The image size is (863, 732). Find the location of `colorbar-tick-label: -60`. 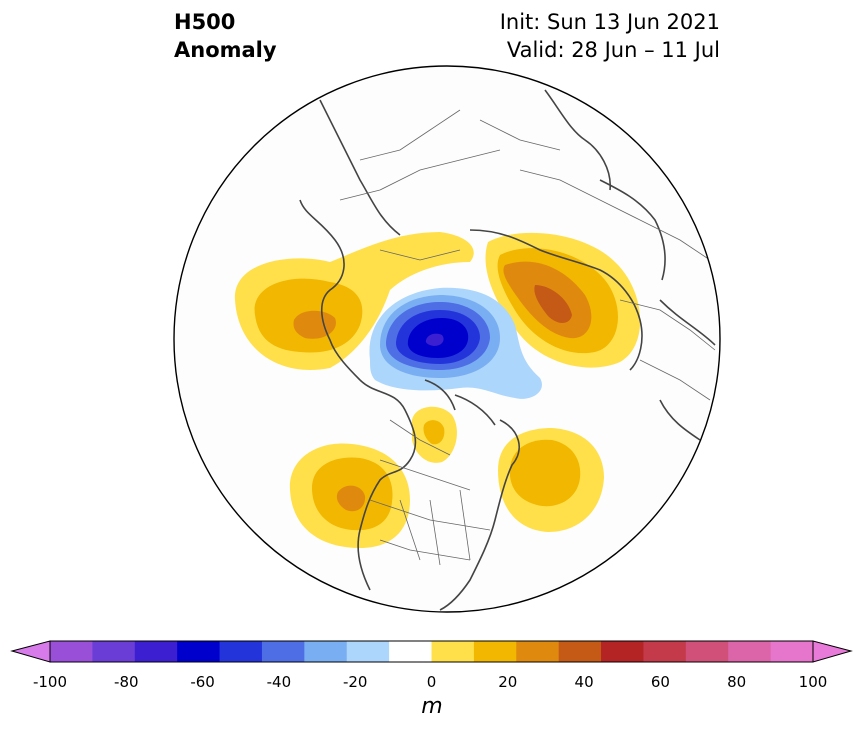

colorbar-tick-label: -60 is located at coordinates (202, 682).